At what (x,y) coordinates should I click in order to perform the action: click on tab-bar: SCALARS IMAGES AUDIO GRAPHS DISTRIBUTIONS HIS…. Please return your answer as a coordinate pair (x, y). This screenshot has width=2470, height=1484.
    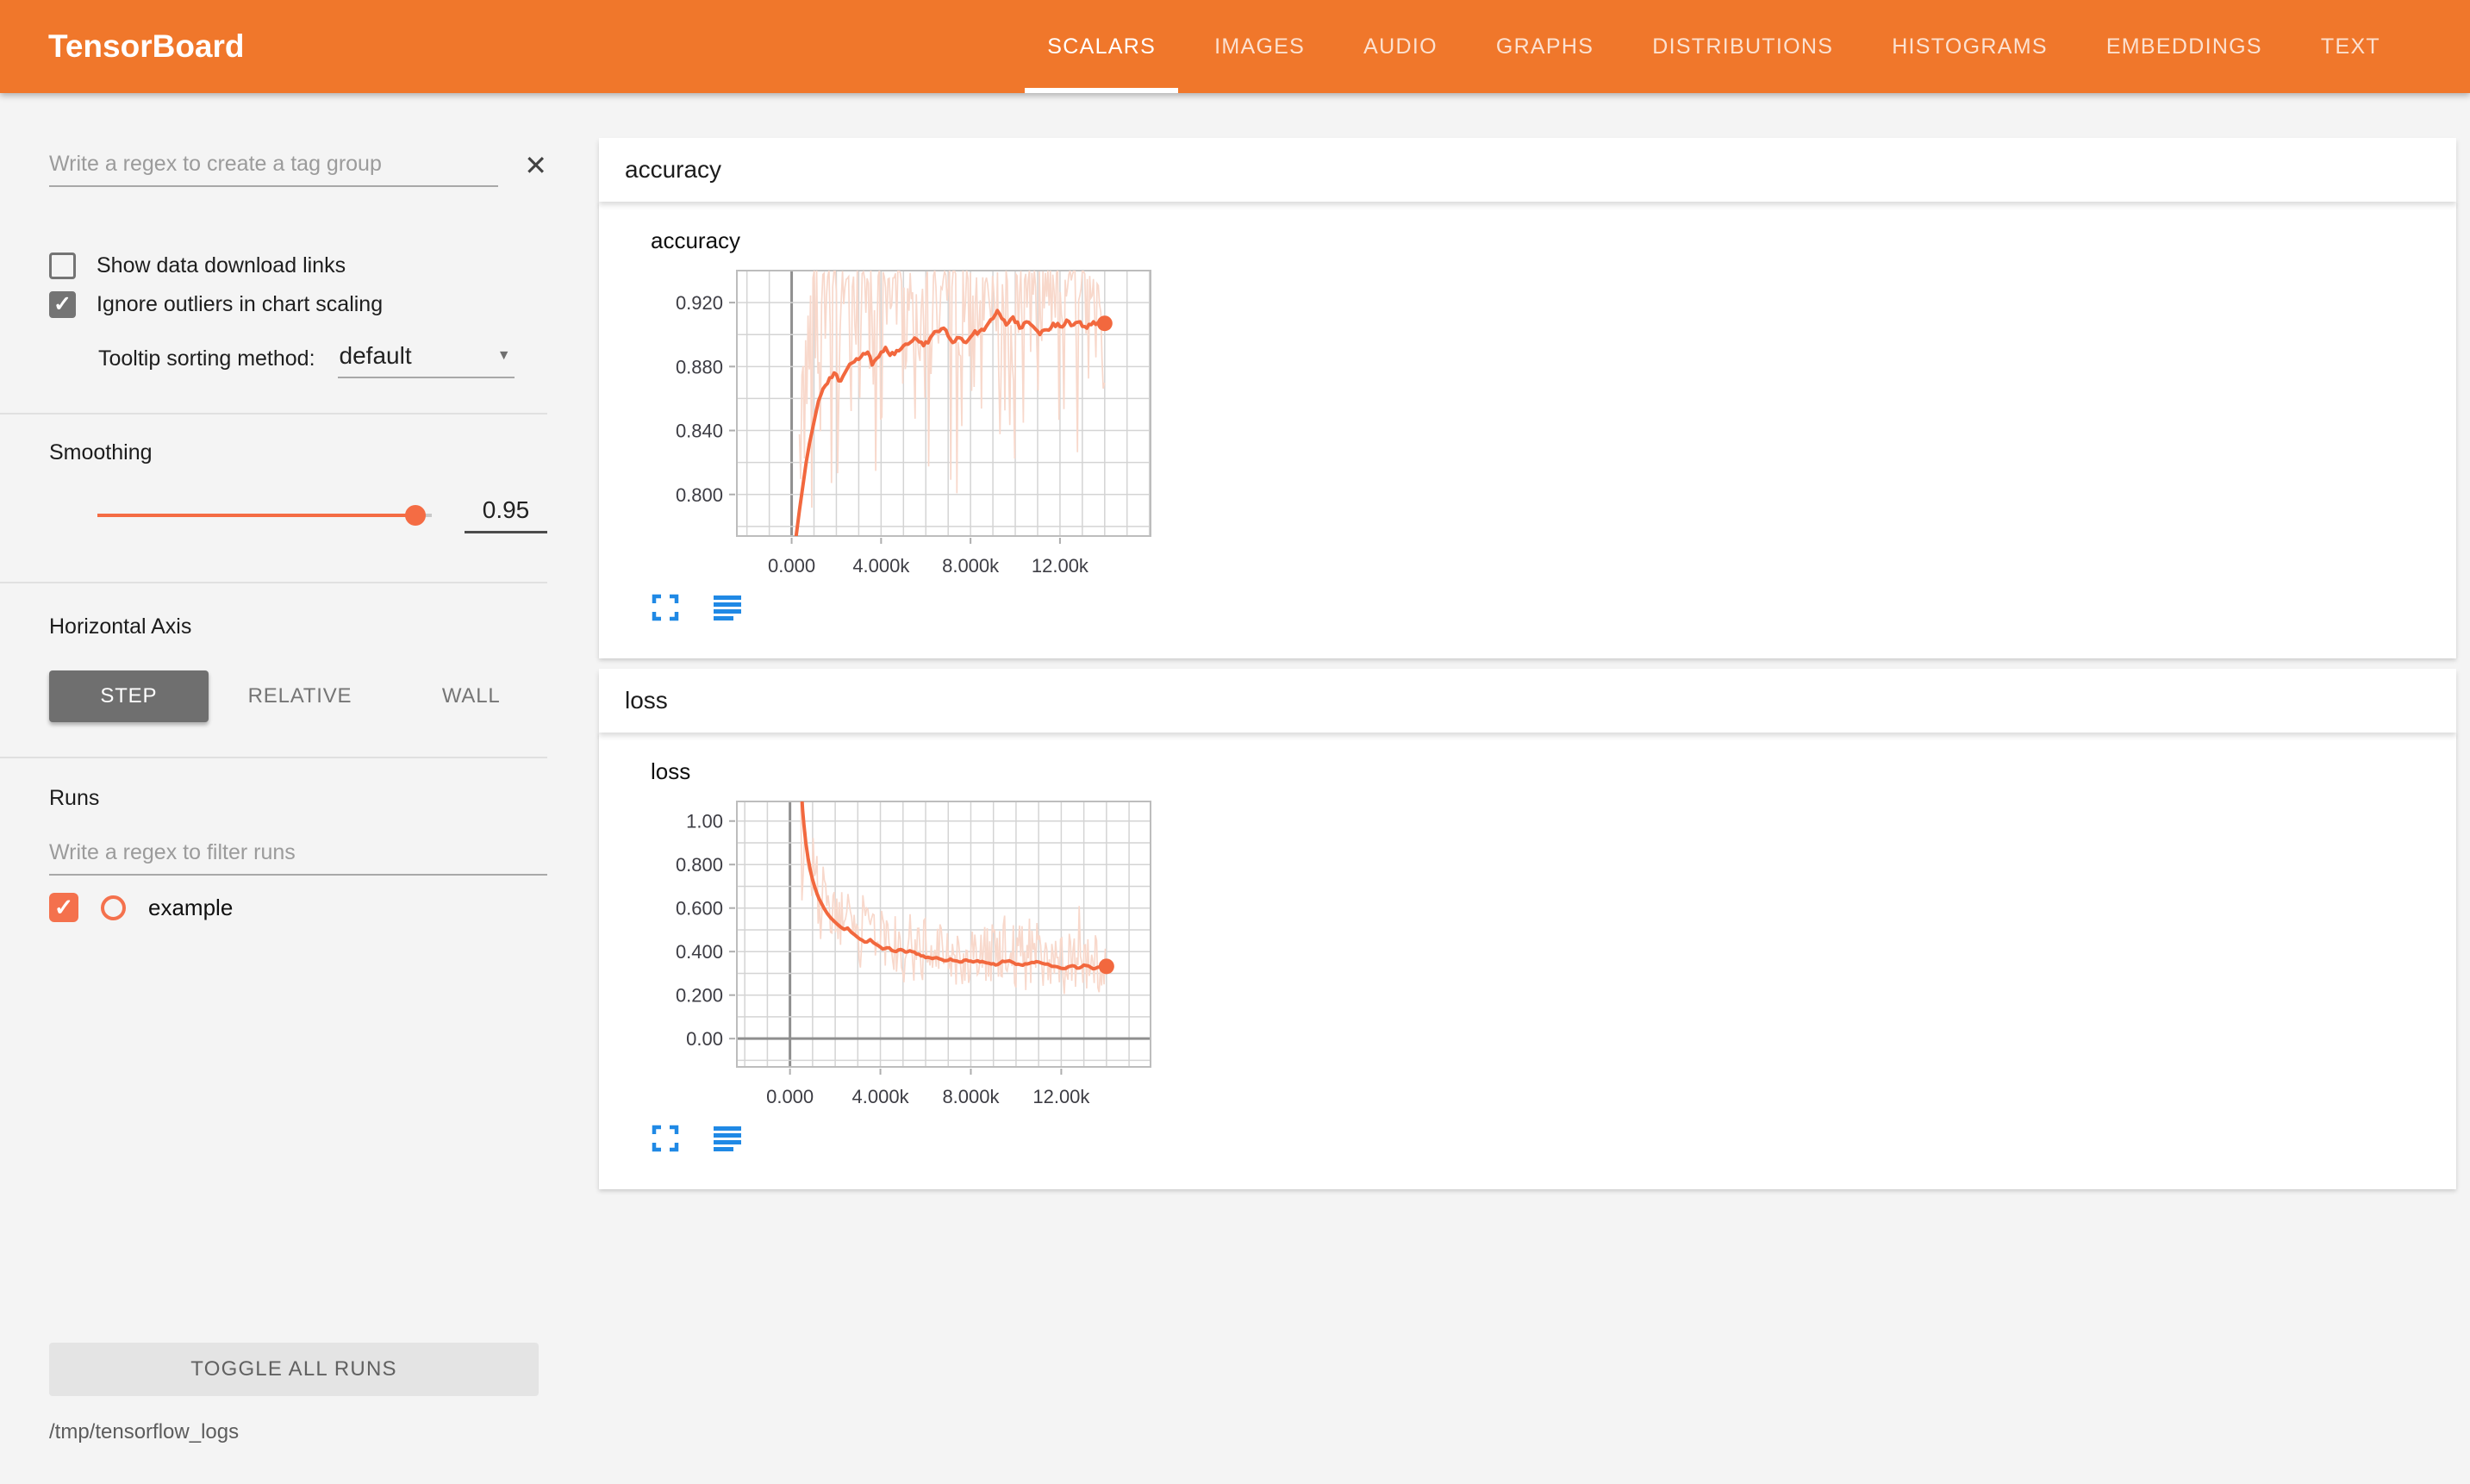
    Looking at the image, I should click on (1744, 47).